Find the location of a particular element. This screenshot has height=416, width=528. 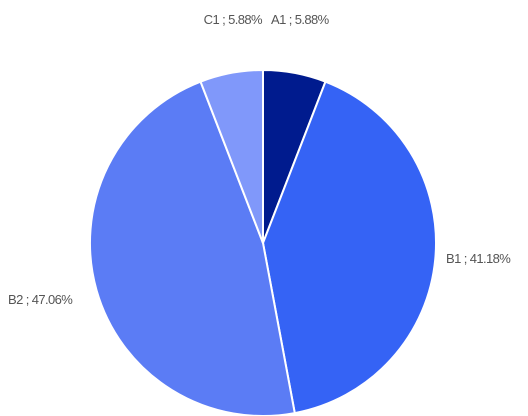

pie-label-b2: B2 ; 47.06% is located at coordinates (40, 299).